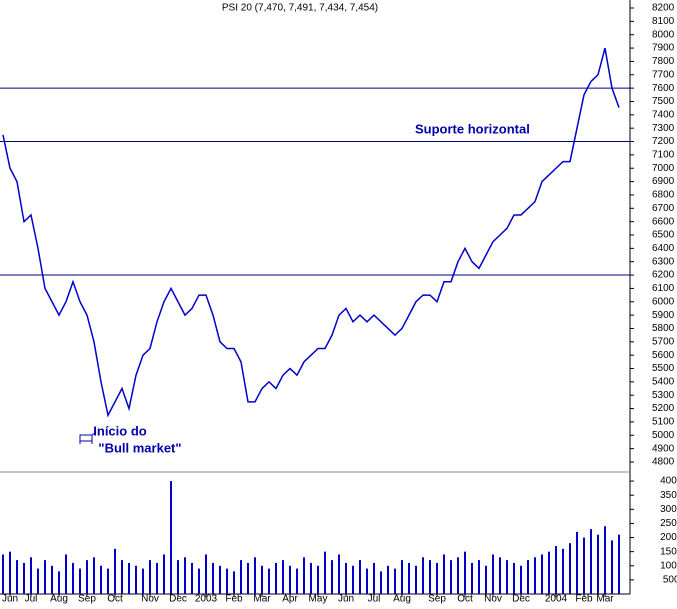 The image size is (677, 609). What do you see at coordinates (663, 21) in the screenshot?
I see `y-tick-label: 8100` at bounding box center [663, 21].